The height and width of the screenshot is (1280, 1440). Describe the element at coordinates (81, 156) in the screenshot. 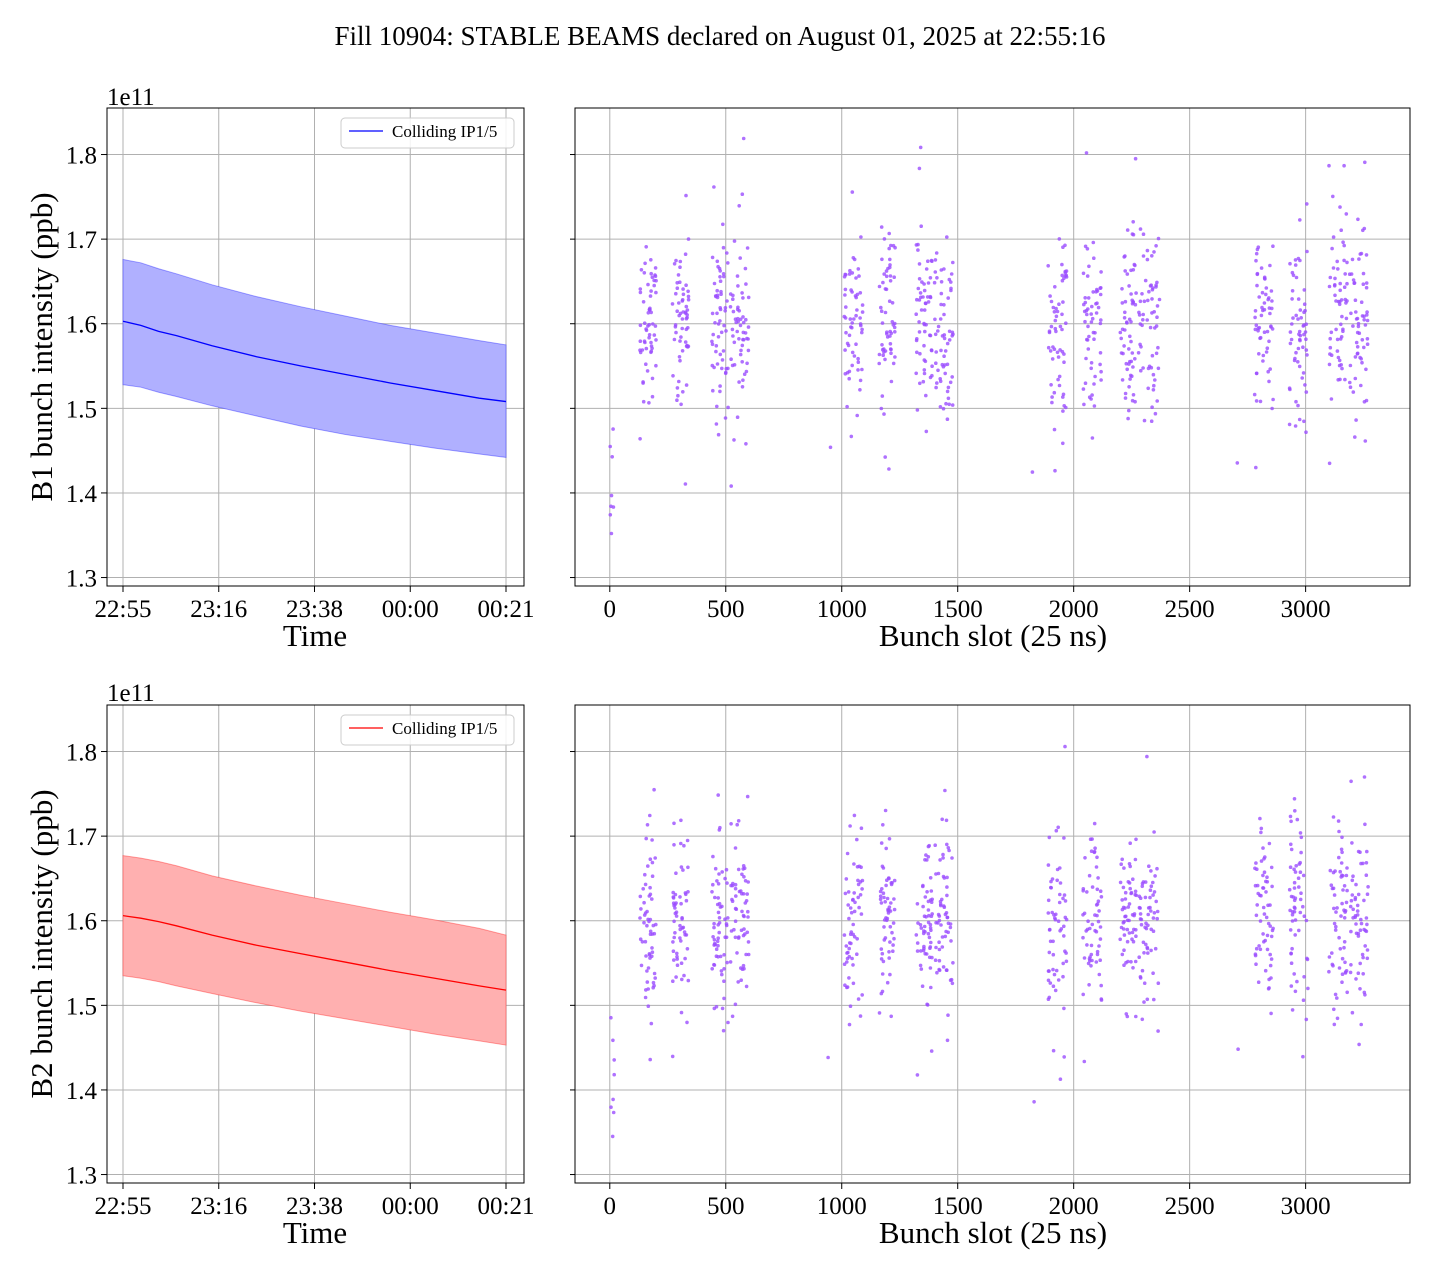

I see `y-tick-label: 1.8` at that location.